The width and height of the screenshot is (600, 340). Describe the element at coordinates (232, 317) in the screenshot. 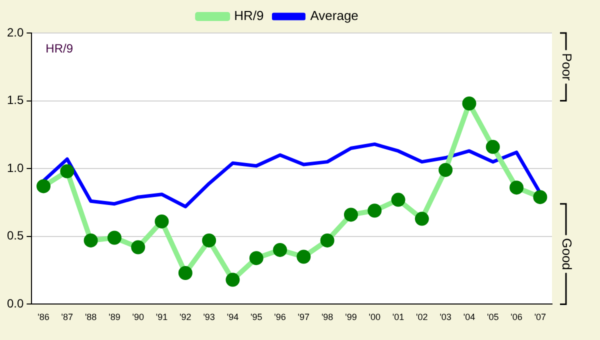

I see `x-tick-label: '94` at that location.